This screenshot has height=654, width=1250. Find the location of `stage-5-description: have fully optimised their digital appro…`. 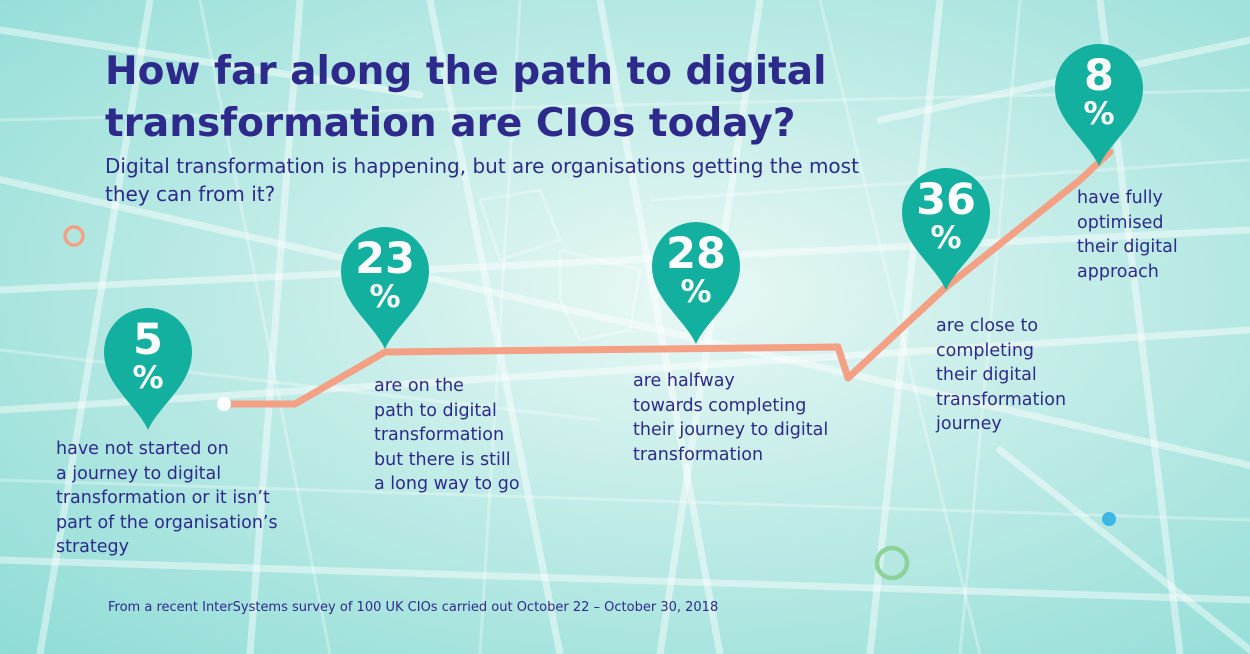

stage-5-description: have fully optimised their digital appro… is located at coordinates (1127, 235).